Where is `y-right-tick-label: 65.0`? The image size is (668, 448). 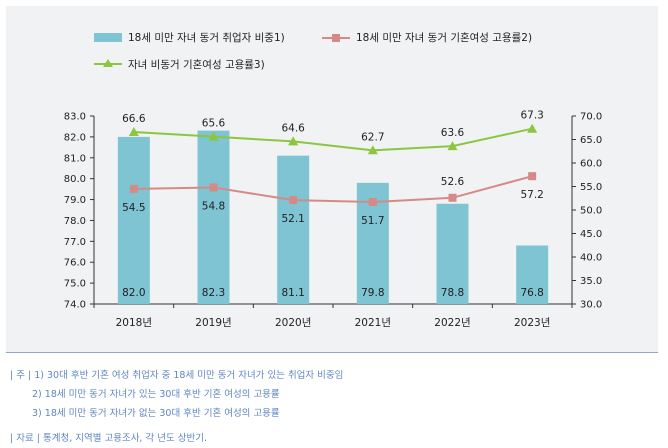
y-right-tick-label: 65.0 is located at coordinates (591, 140).